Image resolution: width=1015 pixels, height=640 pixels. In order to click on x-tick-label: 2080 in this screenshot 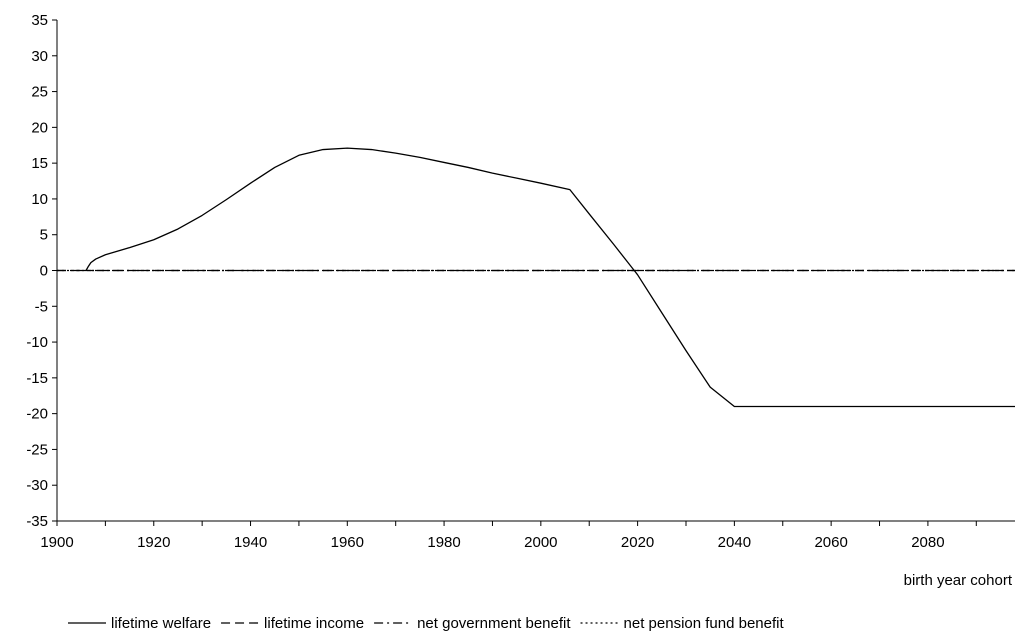, I will do `click(927, 542)`.